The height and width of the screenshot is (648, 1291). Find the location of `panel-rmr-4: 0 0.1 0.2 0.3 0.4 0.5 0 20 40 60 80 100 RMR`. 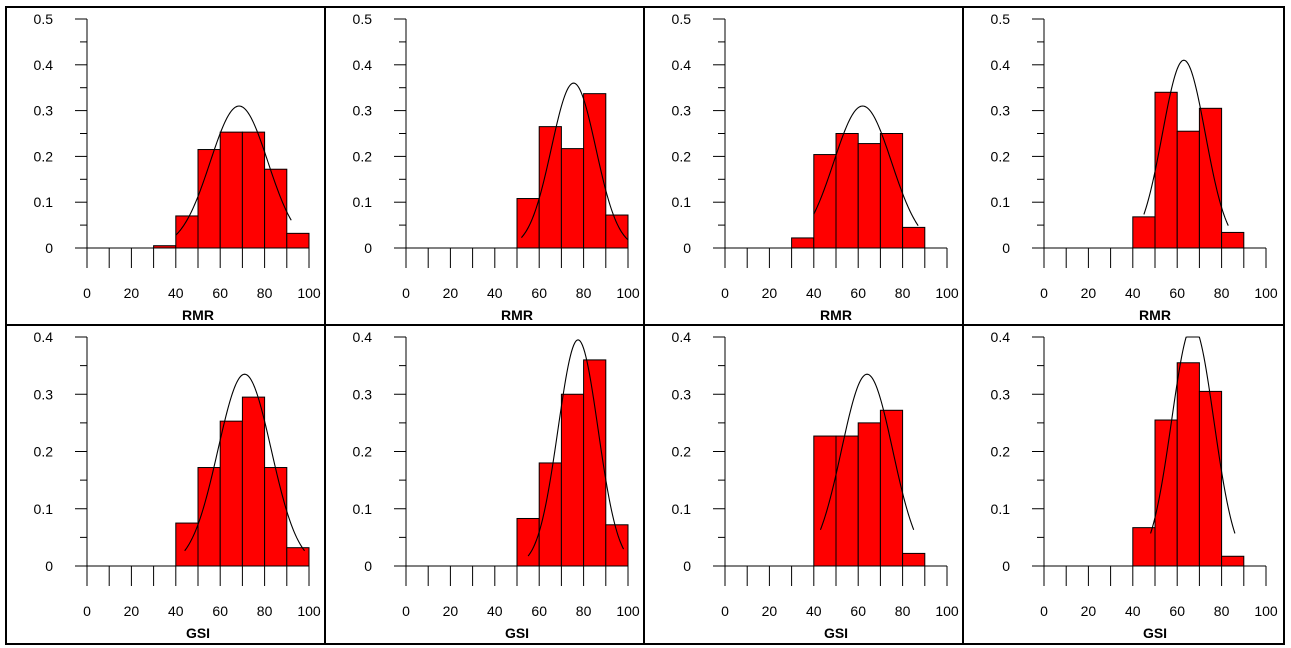

panel-rmr-4: 0 0.1 0.2 0.3 0.4 0.5 0 20 40 60 80 100 RMR is located at coordinates (1123, 167).